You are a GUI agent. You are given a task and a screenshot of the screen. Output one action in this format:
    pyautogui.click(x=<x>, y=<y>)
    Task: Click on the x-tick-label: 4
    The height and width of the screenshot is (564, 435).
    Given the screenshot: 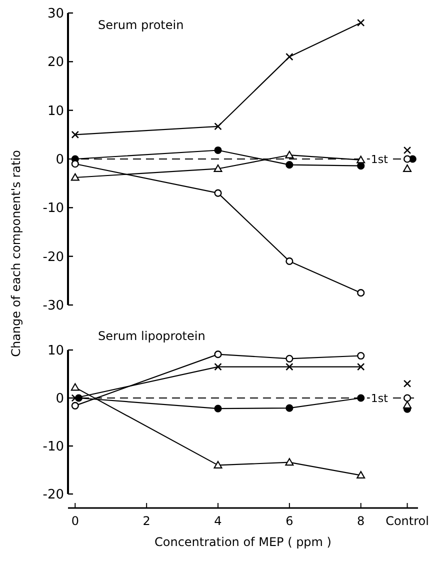 What is the action you would take?
    pyautogui.click(x=218, y=521)
    